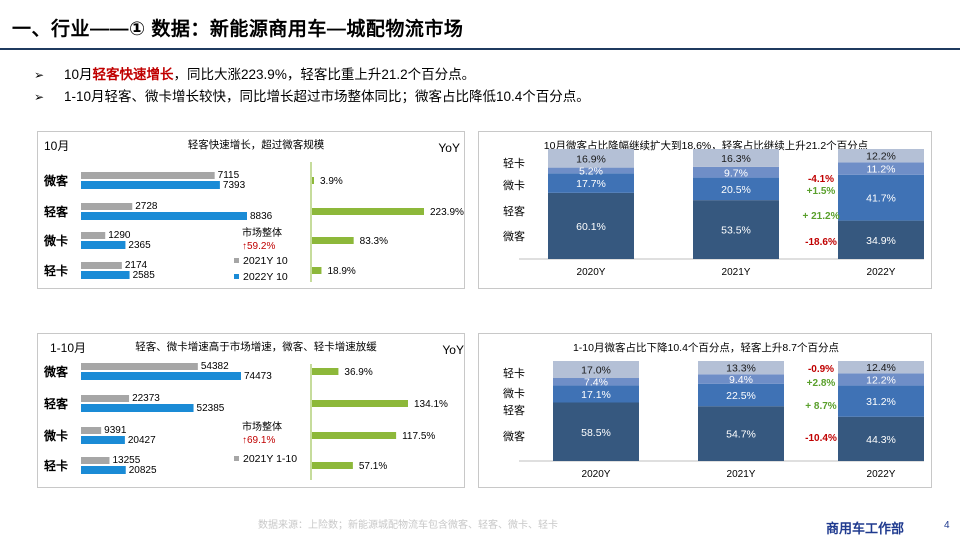  Describe the element at coordinates (215, 366) in the screenshot. I see `bar-2021-label: 54382` at that location.